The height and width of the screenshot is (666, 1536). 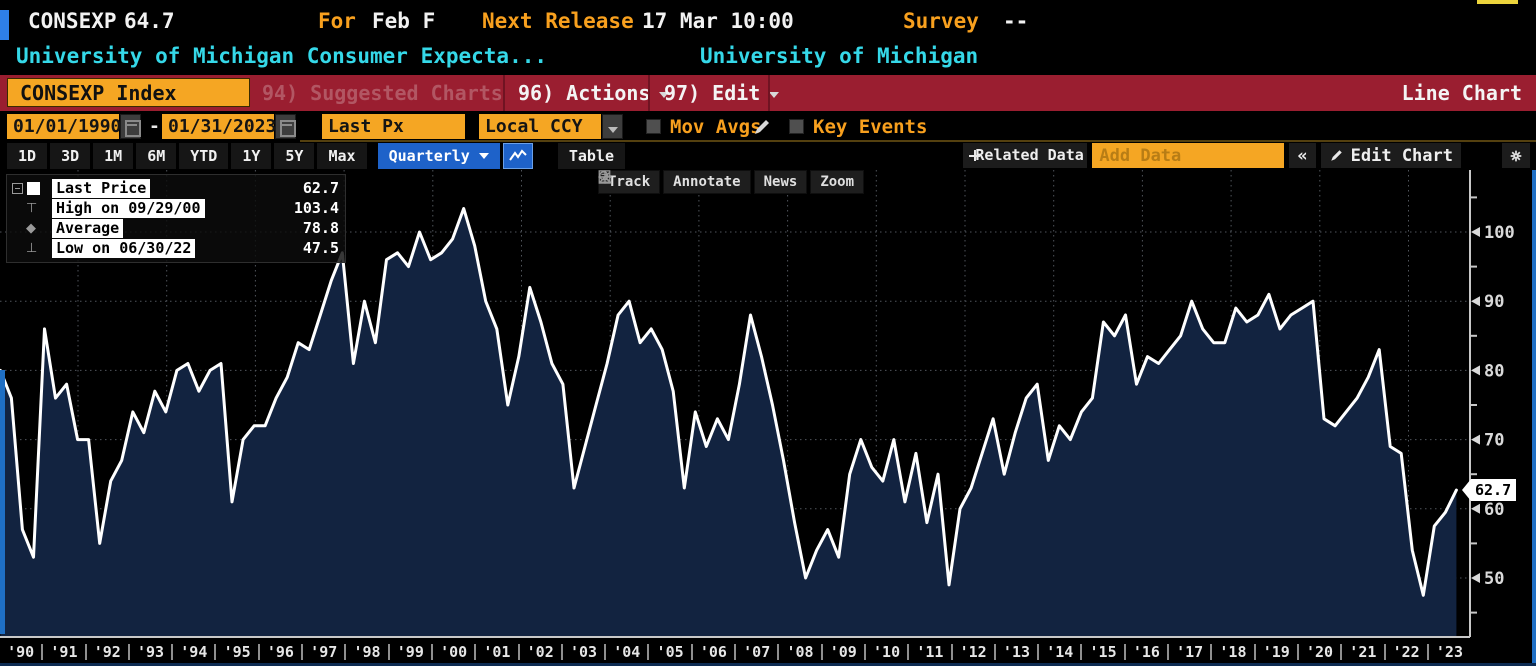 I want to click on panel-edge-right, so click(x=1534, y=416).